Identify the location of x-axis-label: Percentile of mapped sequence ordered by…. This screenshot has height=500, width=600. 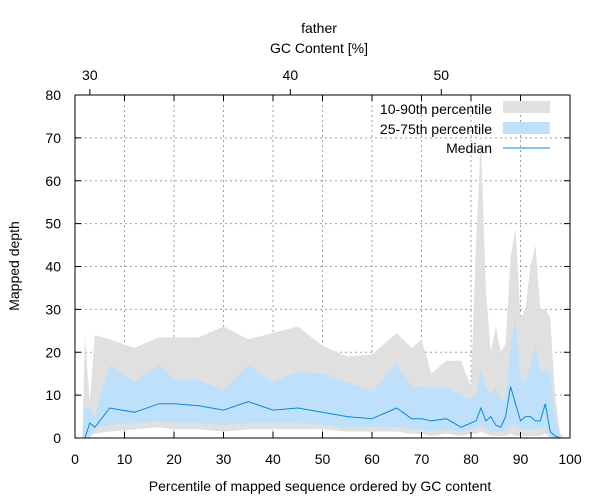
(320, 486).